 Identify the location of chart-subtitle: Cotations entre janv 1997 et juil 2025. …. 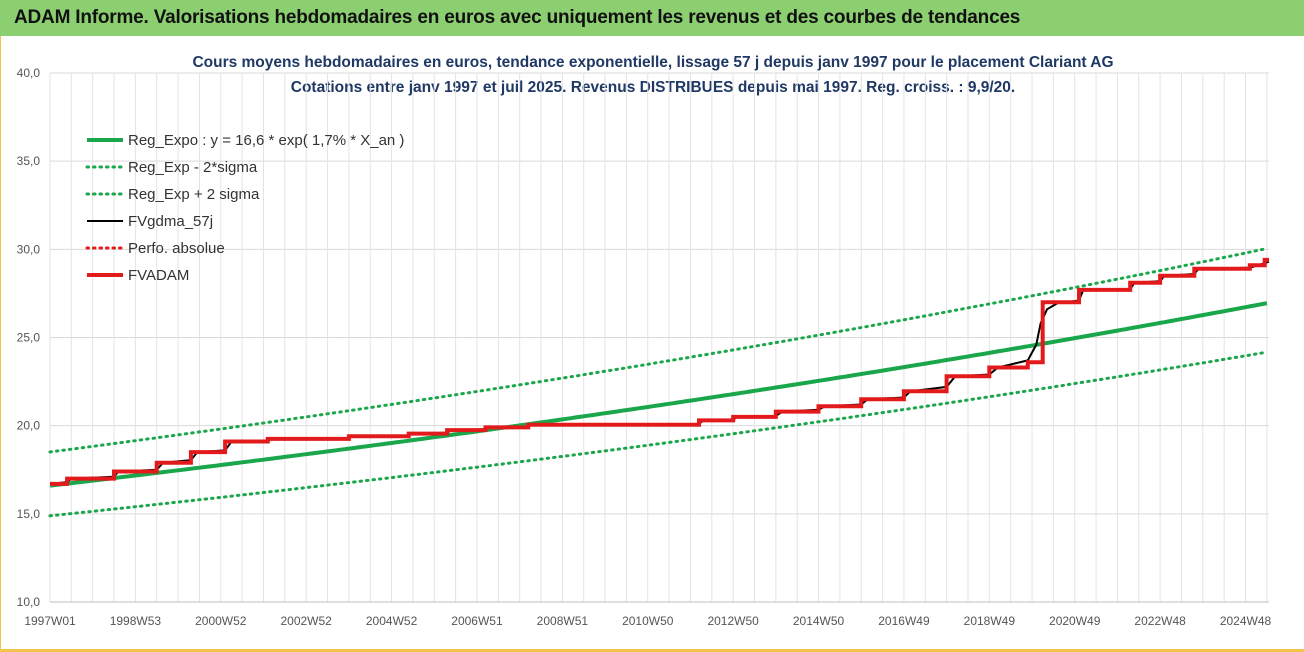
(653, 87).